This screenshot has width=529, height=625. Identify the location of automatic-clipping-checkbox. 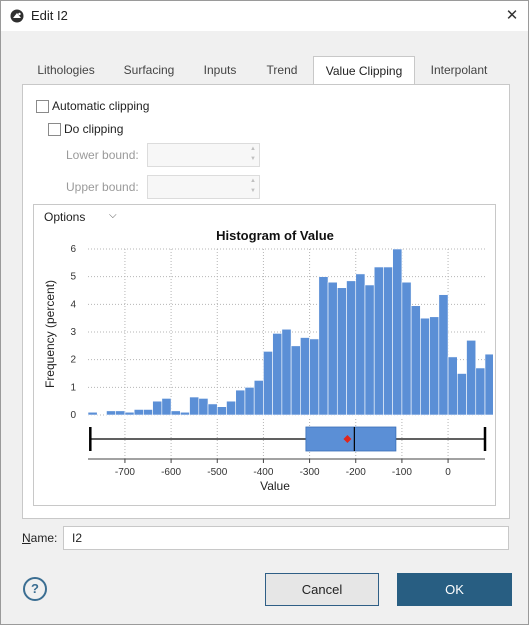
(42, 106).